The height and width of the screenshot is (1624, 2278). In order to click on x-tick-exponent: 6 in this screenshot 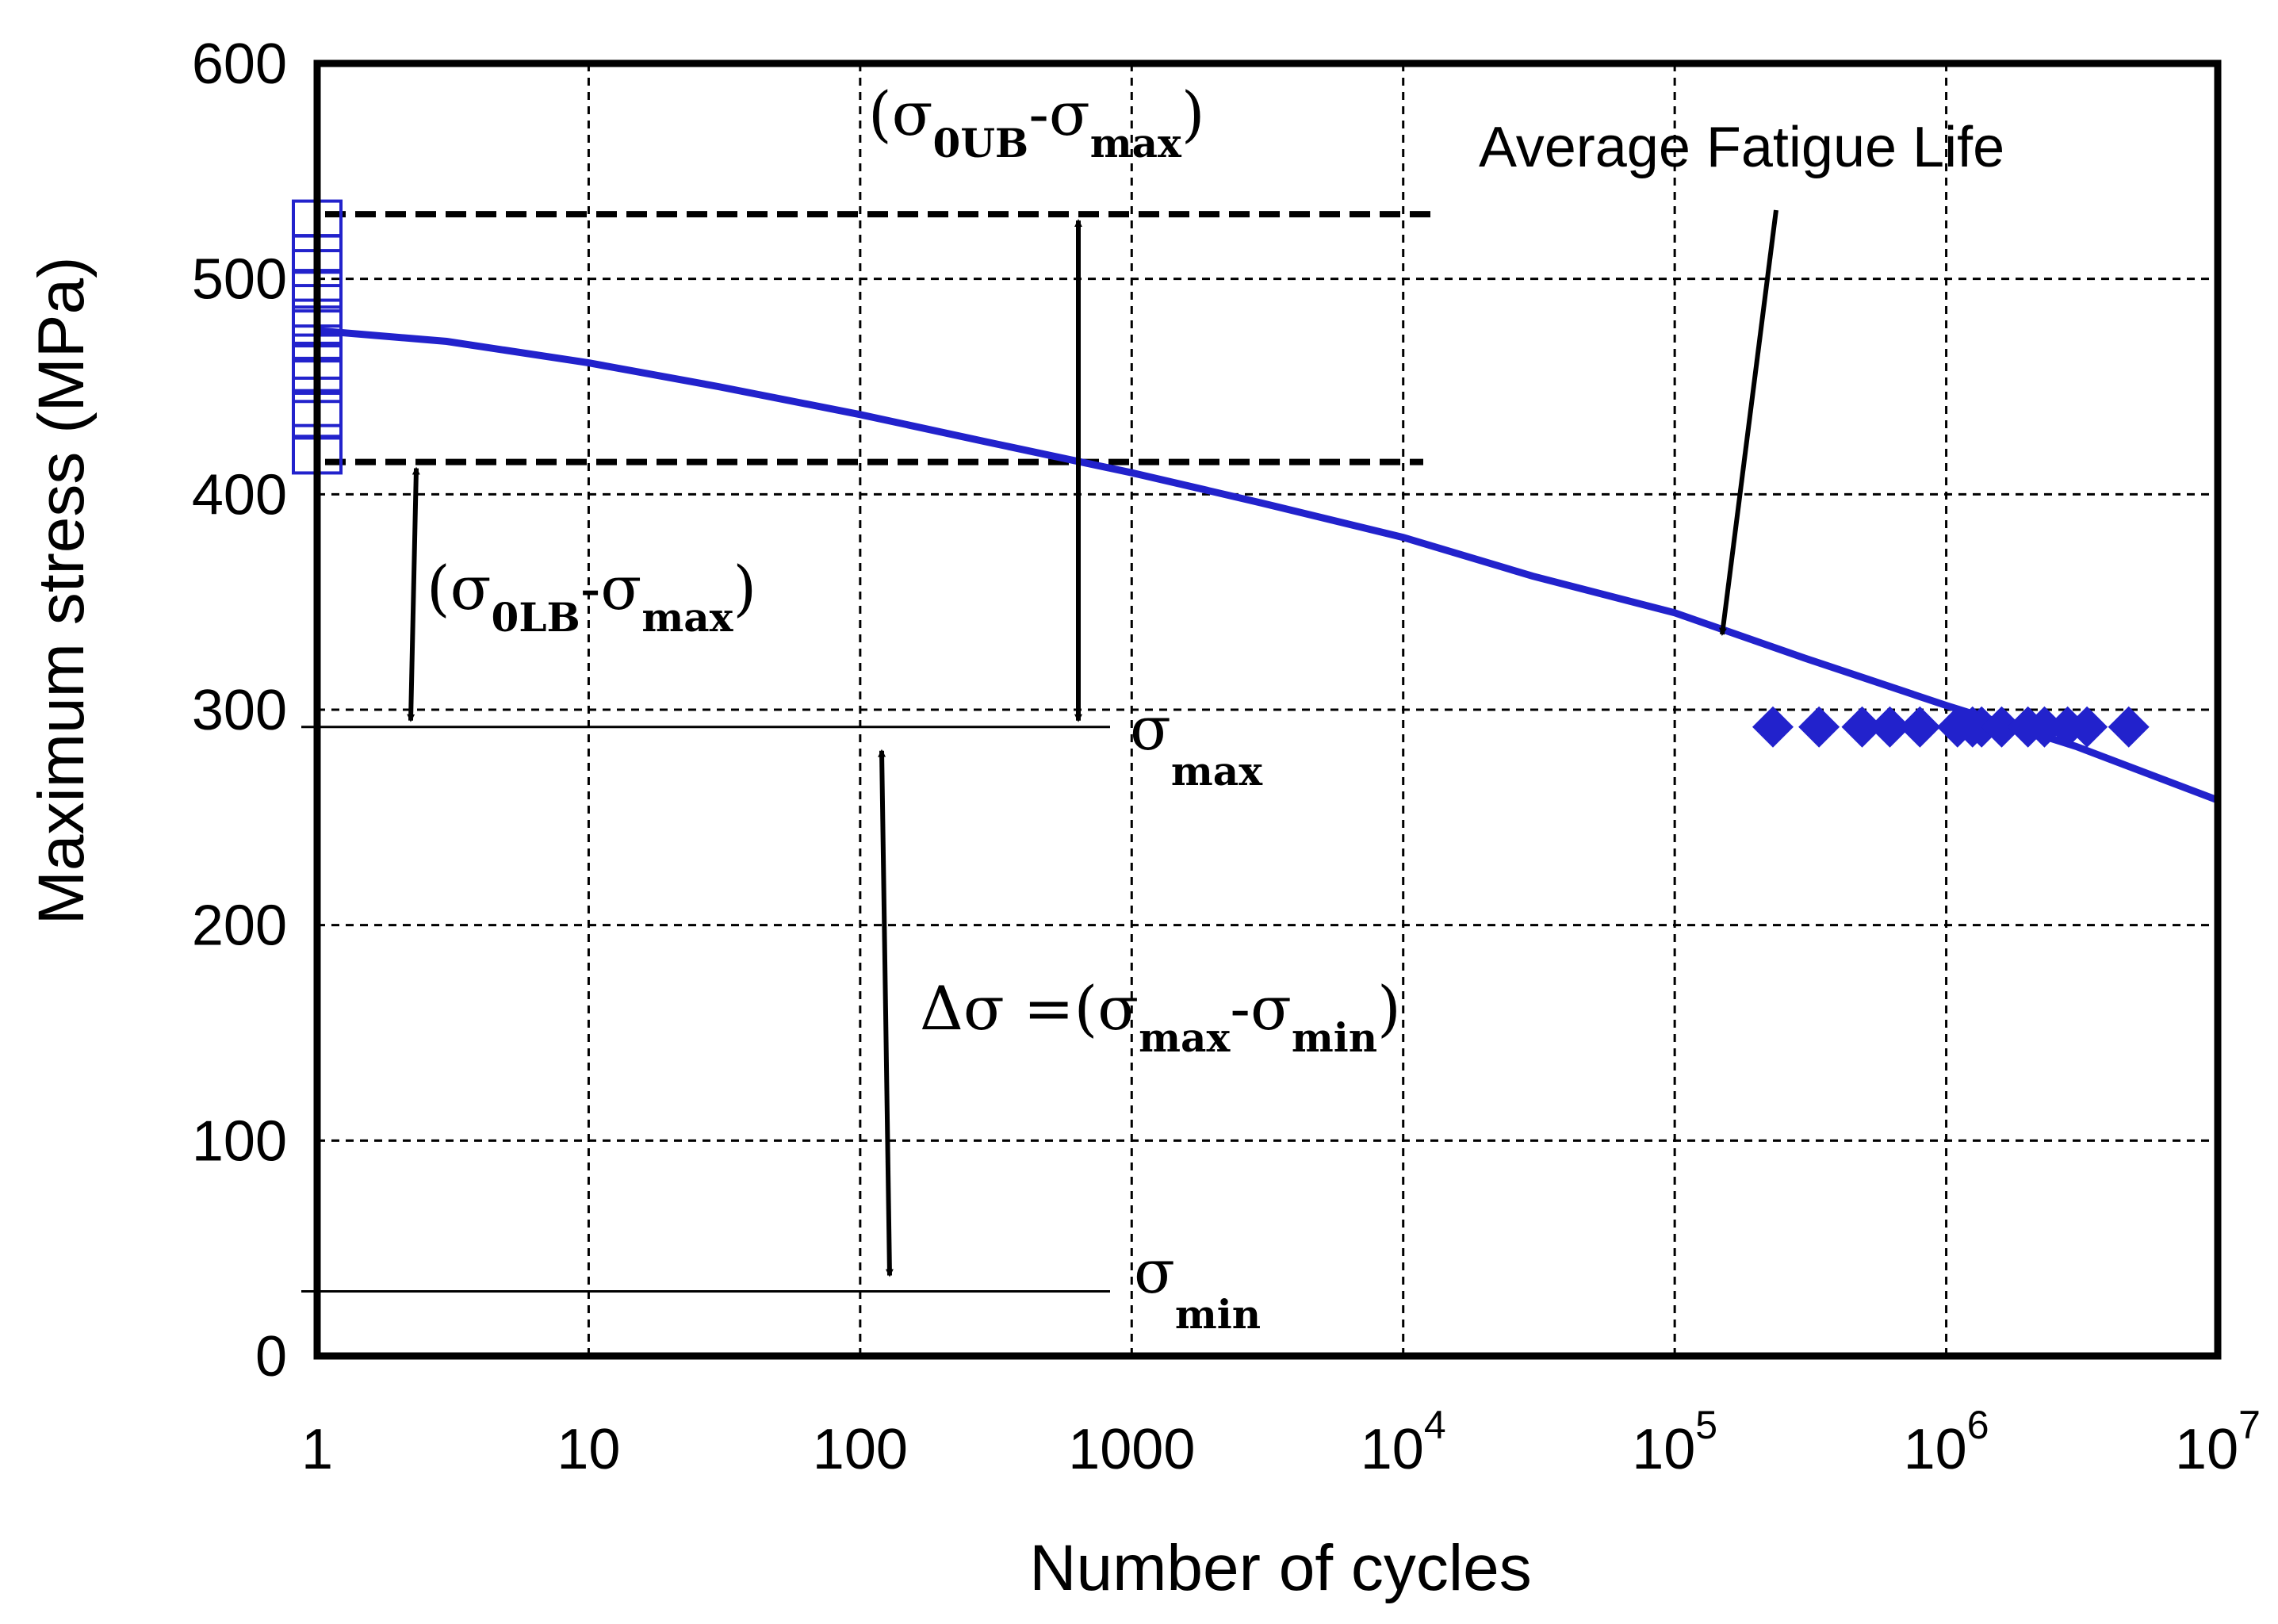, I will do `click(1978, 1425)`.